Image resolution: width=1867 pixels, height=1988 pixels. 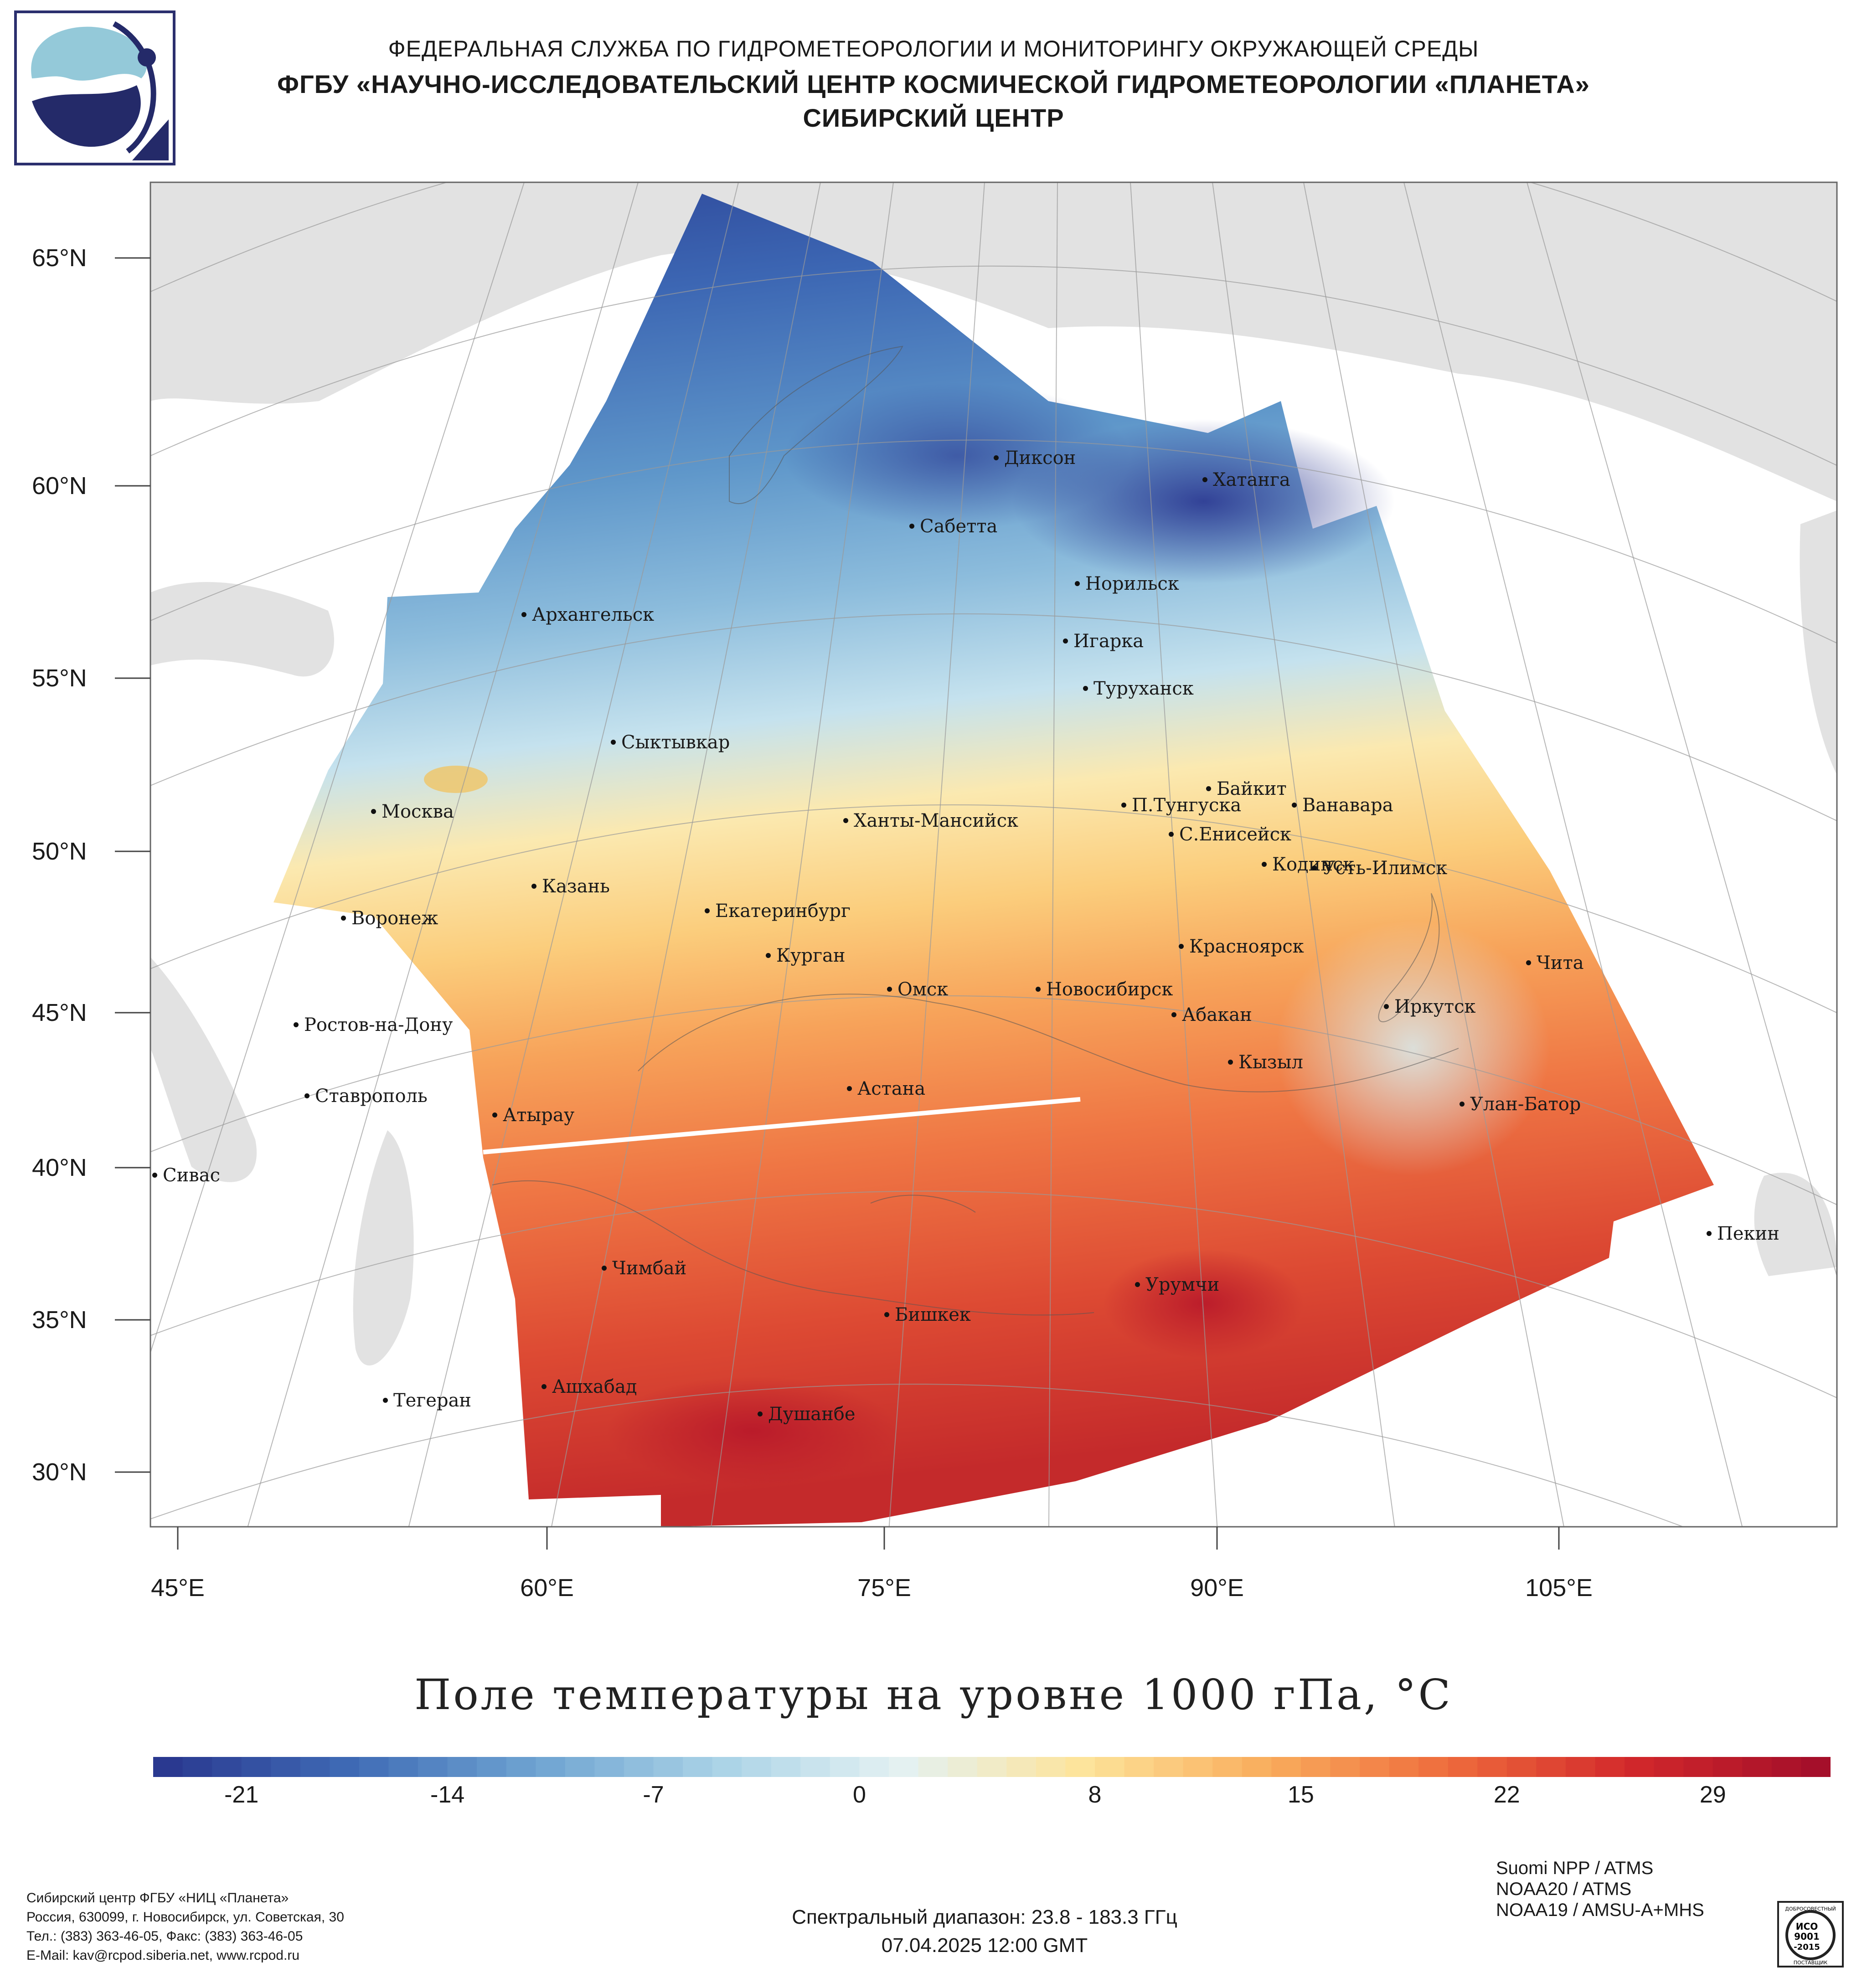 What do you see at coordinates (1575, 1868) in the screenshot?
I see `instrument-item: Suomi NPP / ATMS` at bounding box center [1575, 1868].